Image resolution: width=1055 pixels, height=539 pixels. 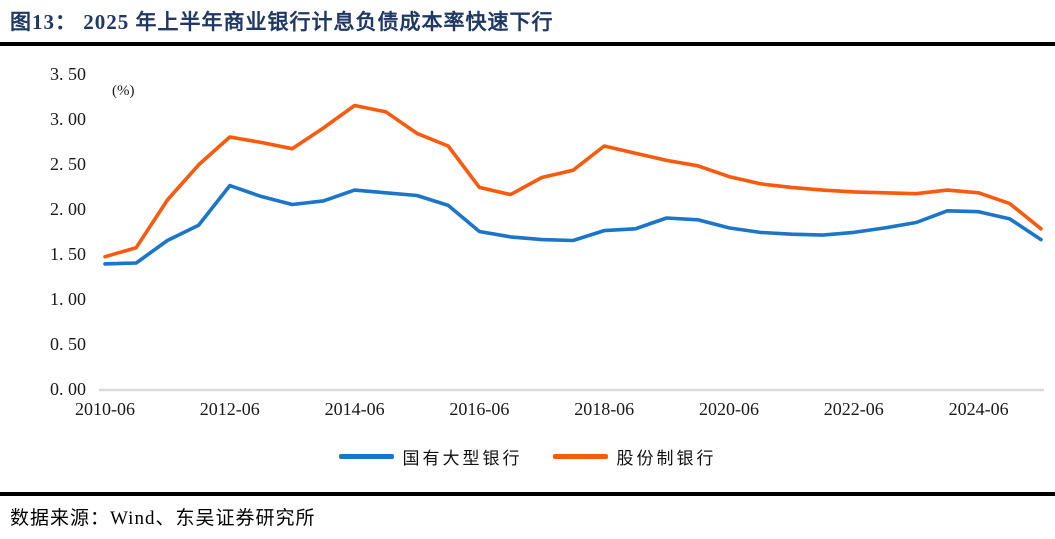 What do you see at coordinates (854, 409) in the screenshot?
I see `x-tick-label: 2022-06` at bounding box center [854, 409].